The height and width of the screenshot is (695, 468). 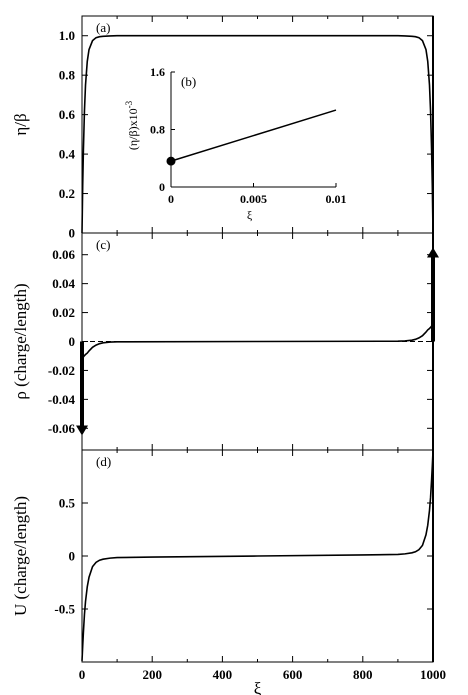 I want to click on y-tick-label: 0.06, so click(x=63, y=254).